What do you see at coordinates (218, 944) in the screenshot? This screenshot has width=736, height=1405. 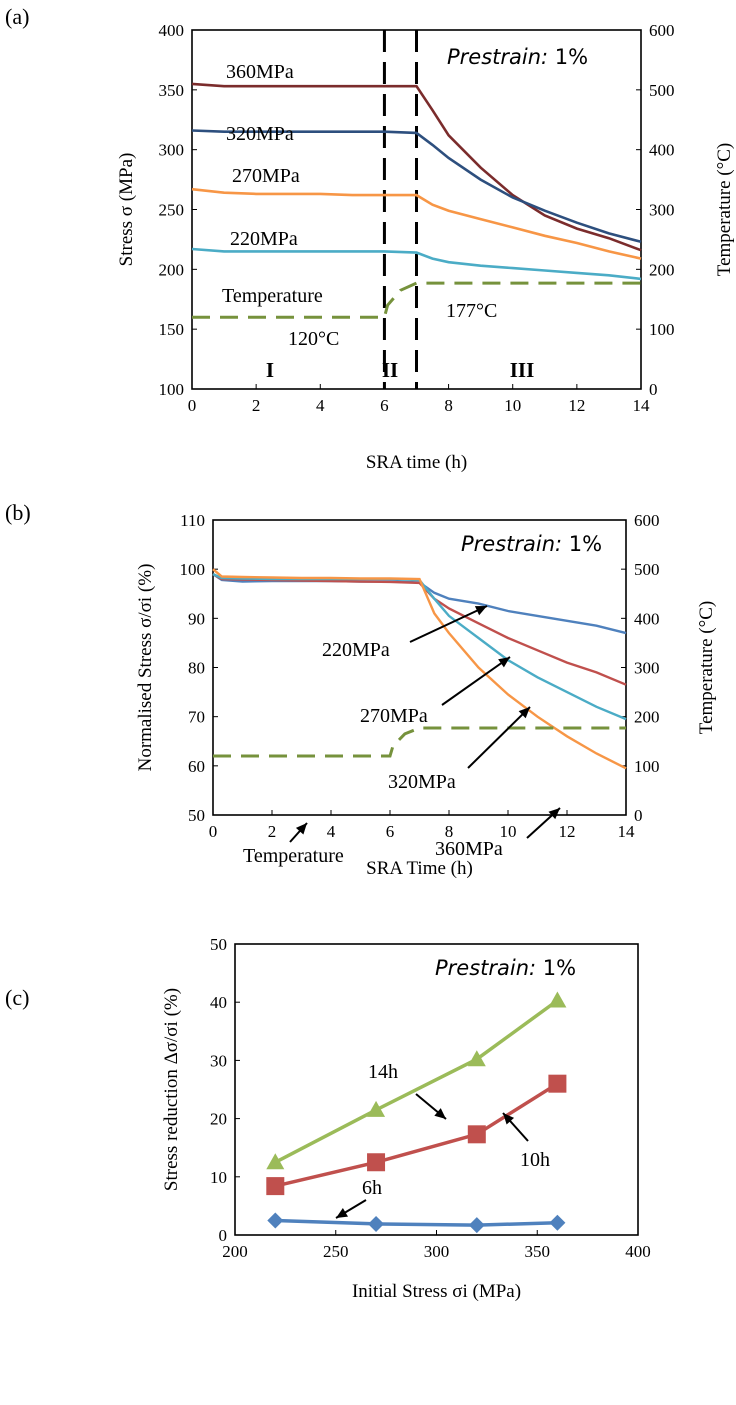 I see `panel-c-y-tick-label: 50` at bounding box center [218, 944].